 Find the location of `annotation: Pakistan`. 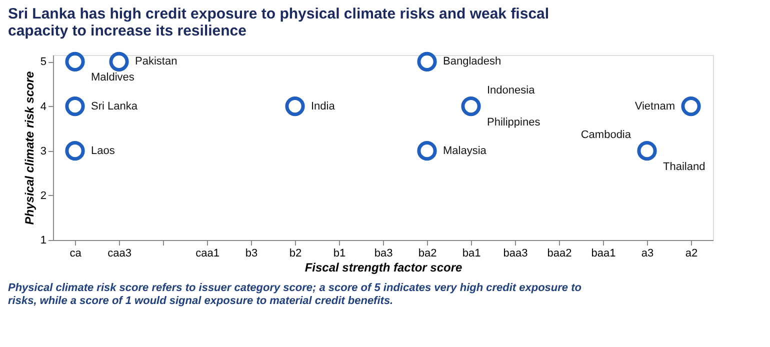

annotation: Pakistan is located at coordinates (156, 62).